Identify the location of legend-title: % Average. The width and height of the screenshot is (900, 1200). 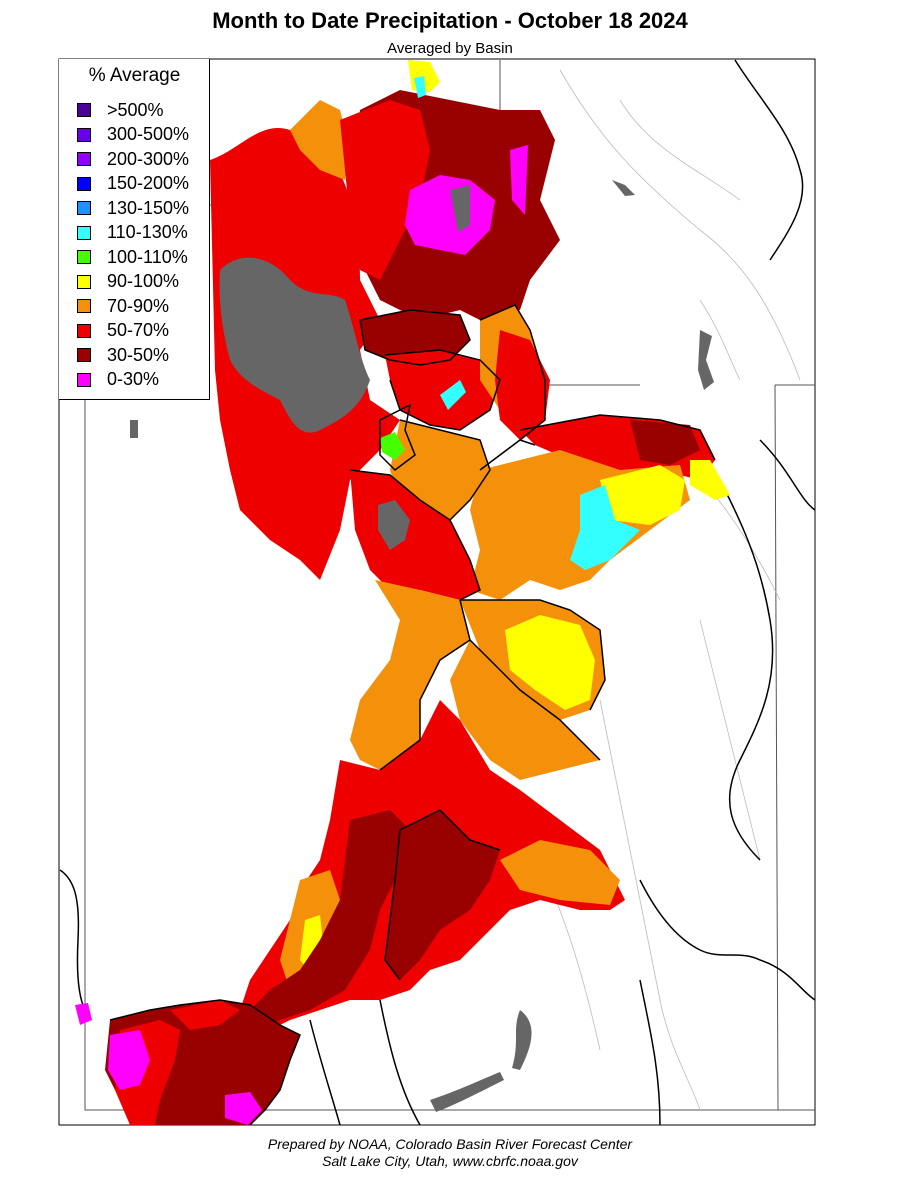
(134, 75).